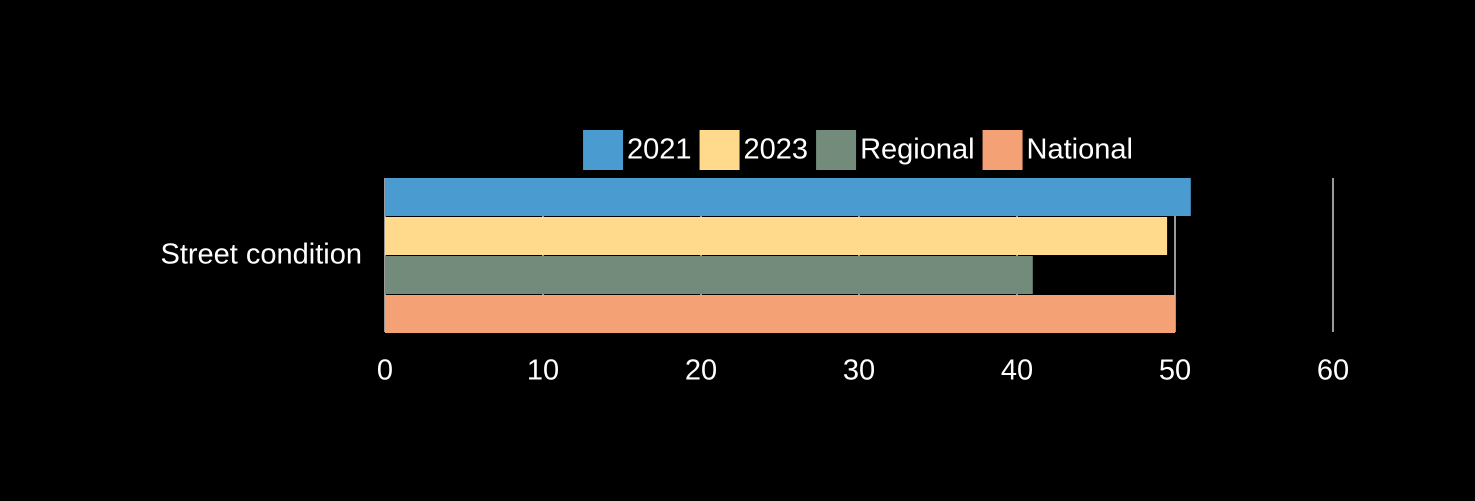 This screenshot has width=1475, height=501. Describe the element at coordinates (719, 150) in the screenshot. I see `legend-swatch-2023` at that location.